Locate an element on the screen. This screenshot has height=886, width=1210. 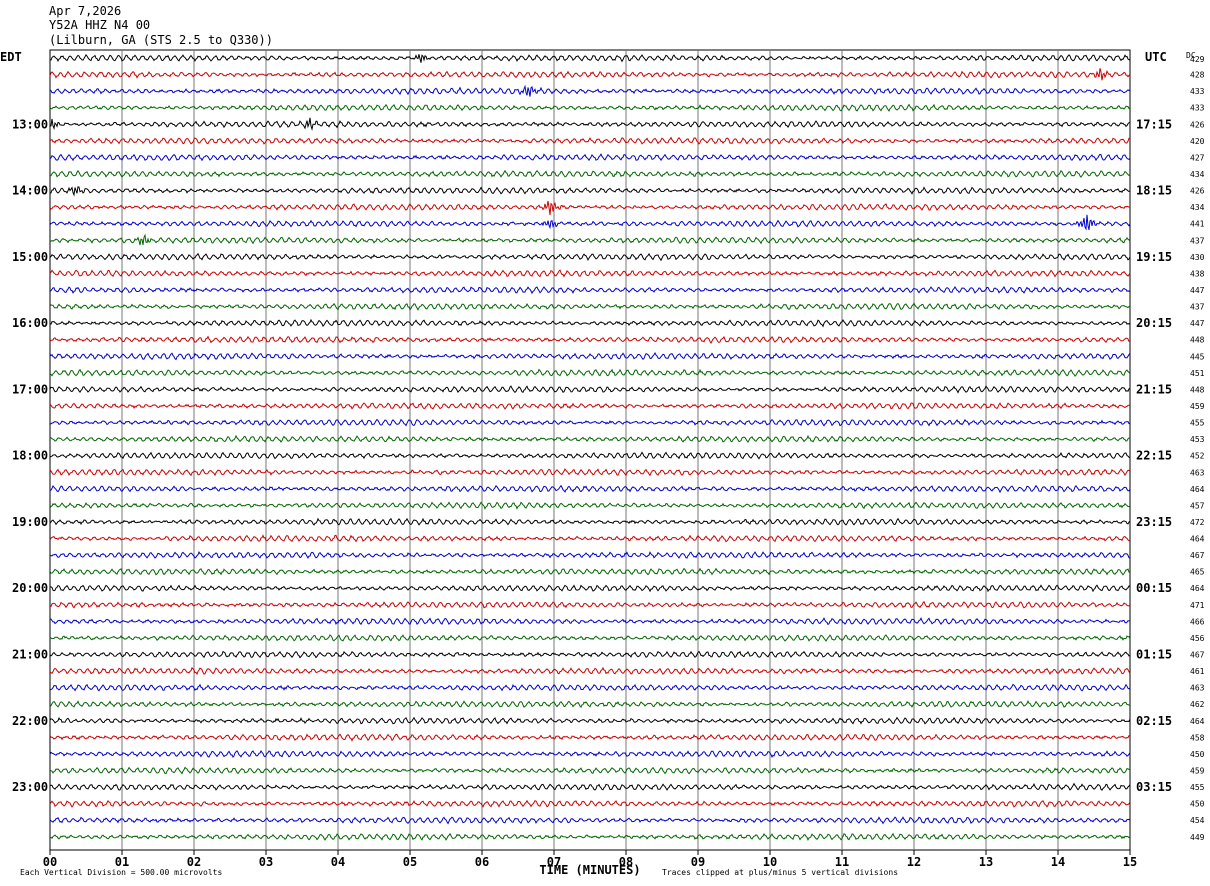
dc-offset-value: 427 is located at coordinates (1197, 157).